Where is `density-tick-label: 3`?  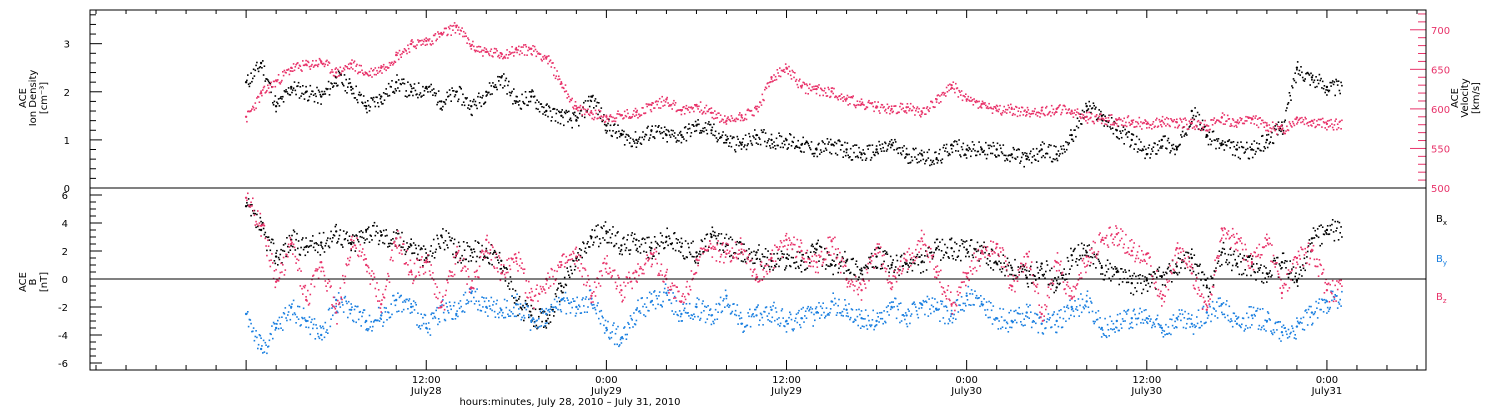 density-tick-label: 3 is located at coordinates (67, 45).